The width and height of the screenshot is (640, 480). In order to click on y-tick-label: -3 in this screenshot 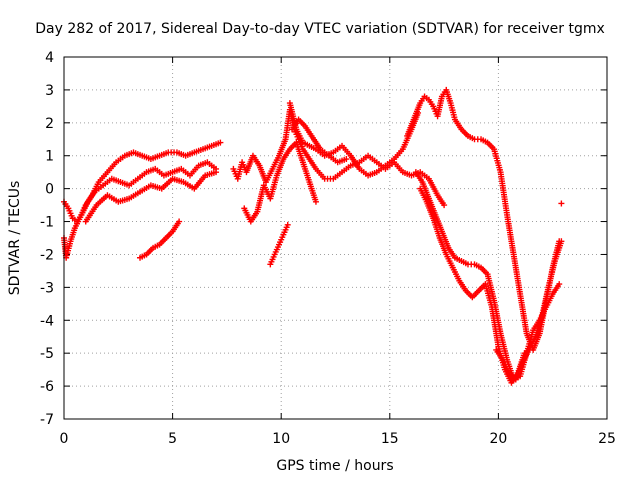, I will do `click(47, 288)`.